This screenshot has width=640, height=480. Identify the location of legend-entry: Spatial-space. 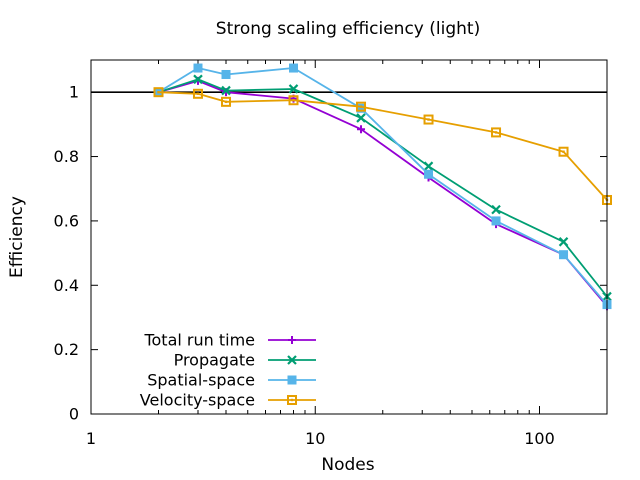
(231, 380).